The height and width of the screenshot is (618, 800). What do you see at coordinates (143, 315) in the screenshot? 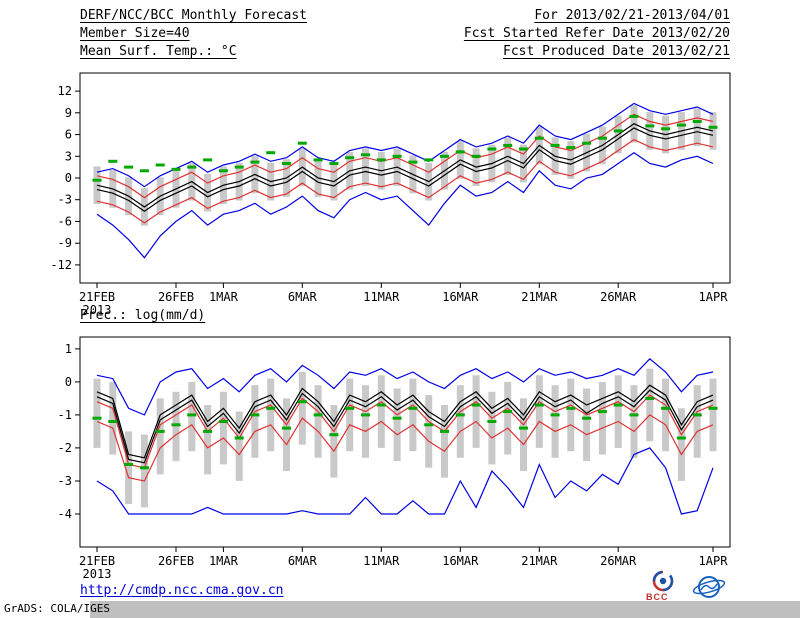
I see `precip-panel-title: Prec.: log(mm/d)` at bounding box center [143, 315].